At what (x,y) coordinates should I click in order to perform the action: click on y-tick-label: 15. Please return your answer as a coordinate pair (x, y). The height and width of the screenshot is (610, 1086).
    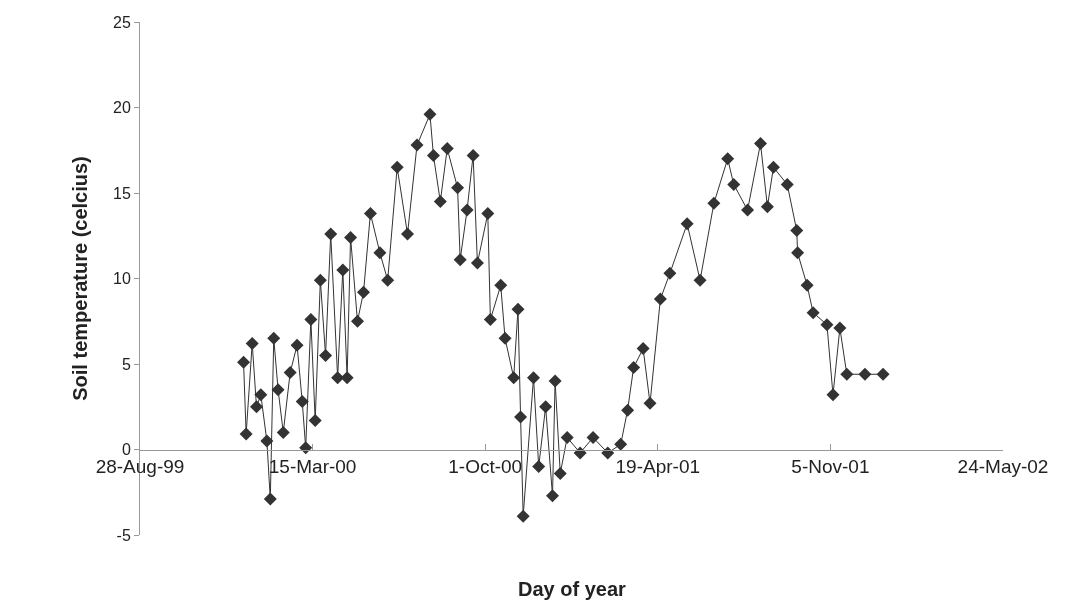
    Looking at the image, I should click on (122, 193).